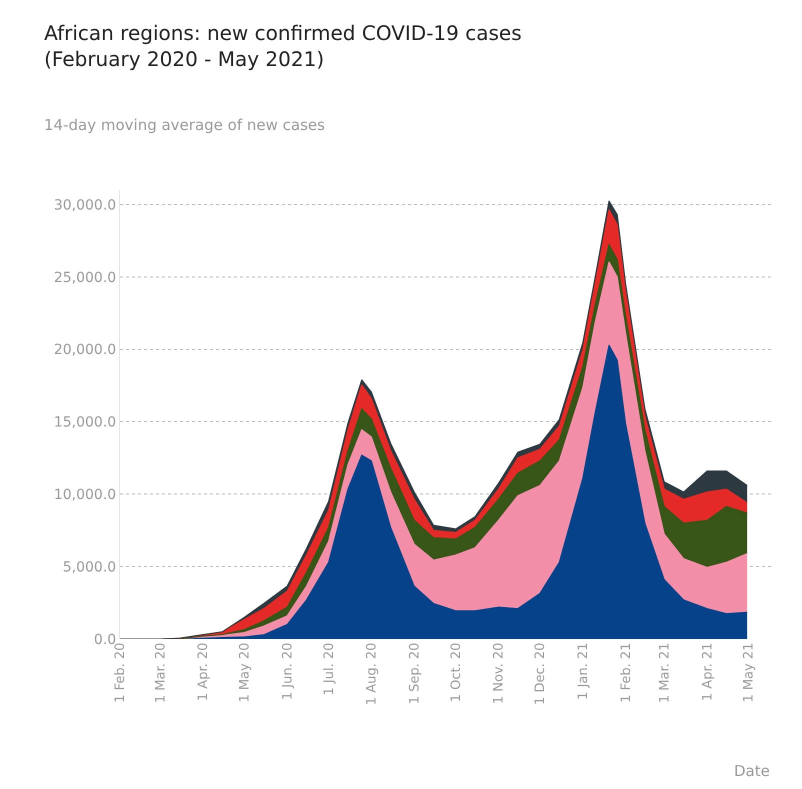 The height and width of the screenshot is (789, 802). What do you see at coordinates (85, 422) in the screenshot?
I see `y-tick-label: 15,000.0` at bounding box center [85, 422].